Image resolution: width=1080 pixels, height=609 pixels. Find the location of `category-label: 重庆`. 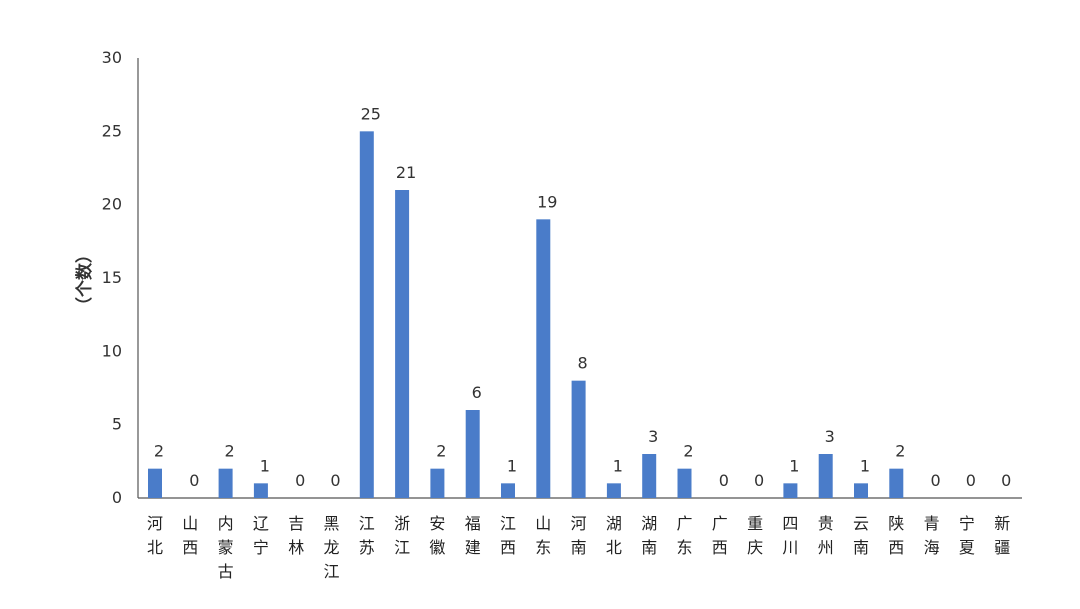

category-label: 重庆 is located at coordinates (755, 535).